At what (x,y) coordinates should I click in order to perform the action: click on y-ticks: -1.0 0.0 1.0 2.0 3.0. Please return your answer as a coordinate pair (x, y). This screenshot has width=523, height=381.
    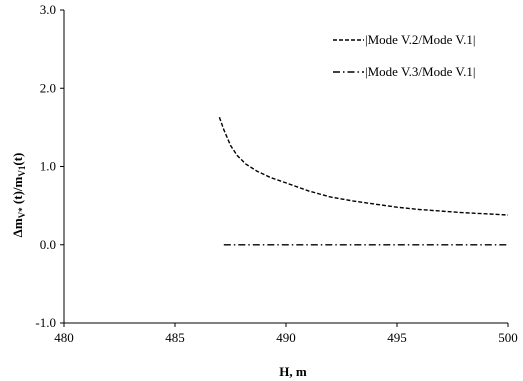
    Looking at the image, I should click on (49, 166).